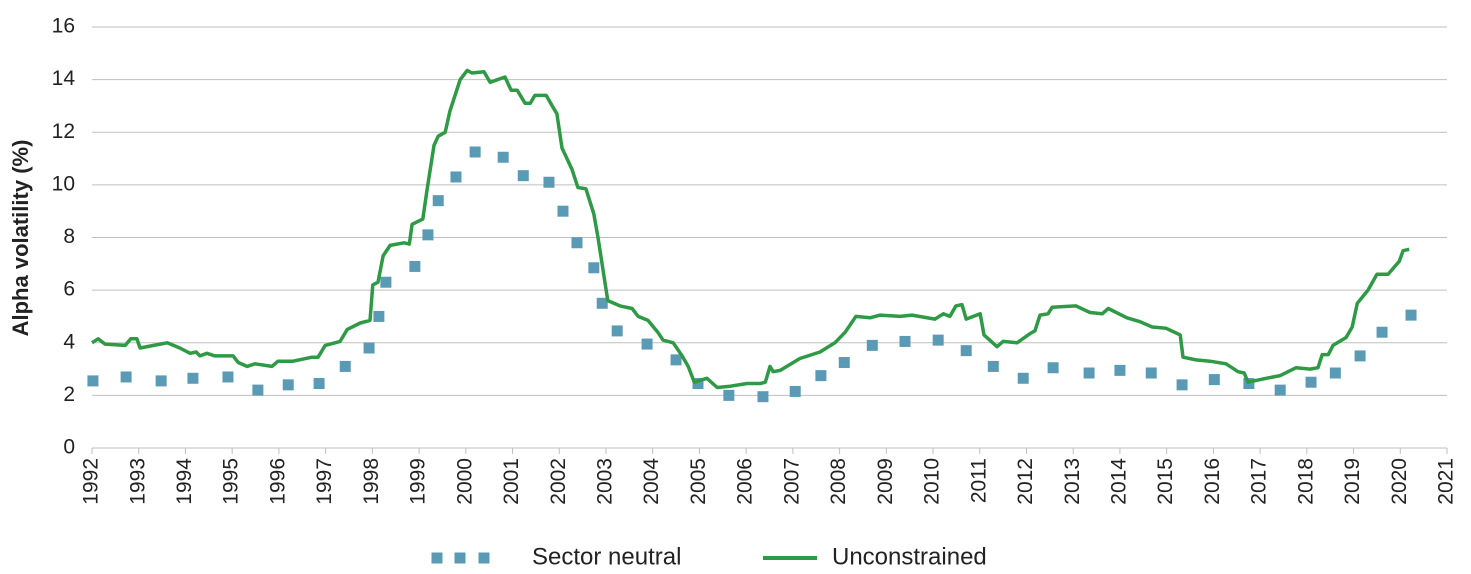 This screenshot has width=1471, height=574. What do you see at coordinates (137, 481) in the screenshot?
I see `x-tick-label: 1993` at bounding box center [137, 481].